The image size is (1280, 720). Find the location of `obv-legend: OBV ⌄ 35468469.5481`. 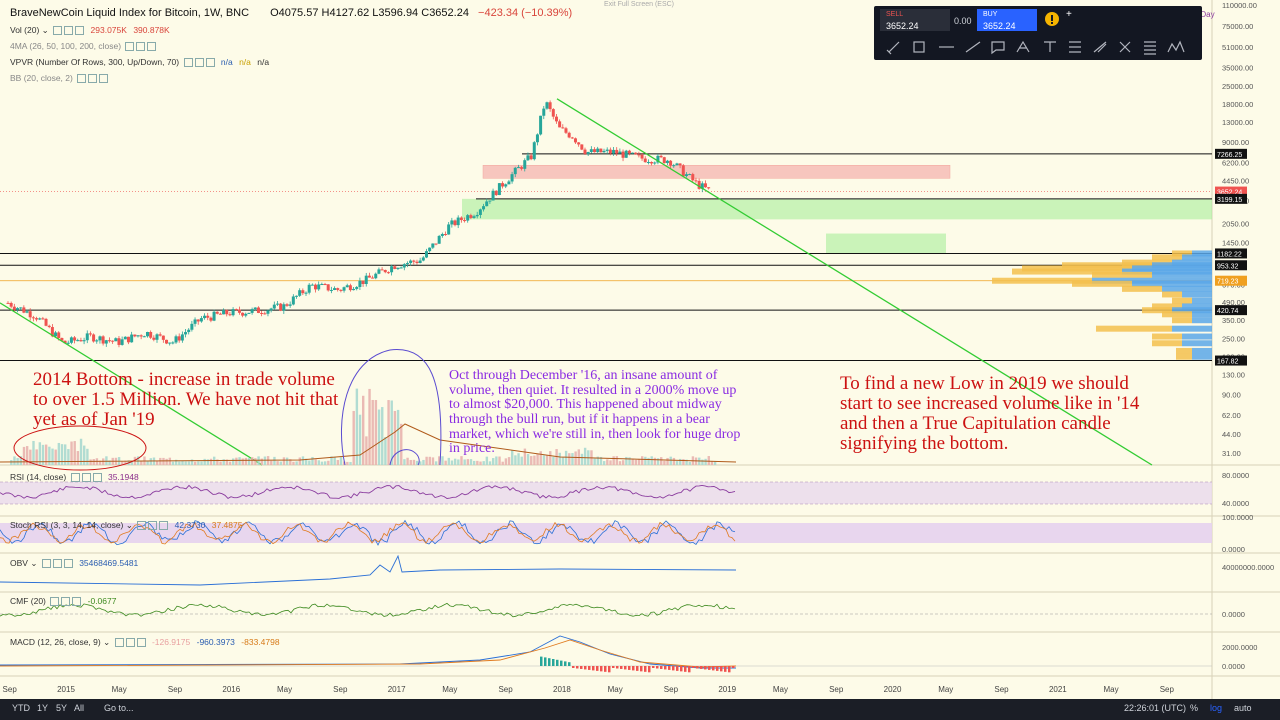

obv-legend: OBV ⌄ 35468469.5481 is located at coordinates (74, 563).